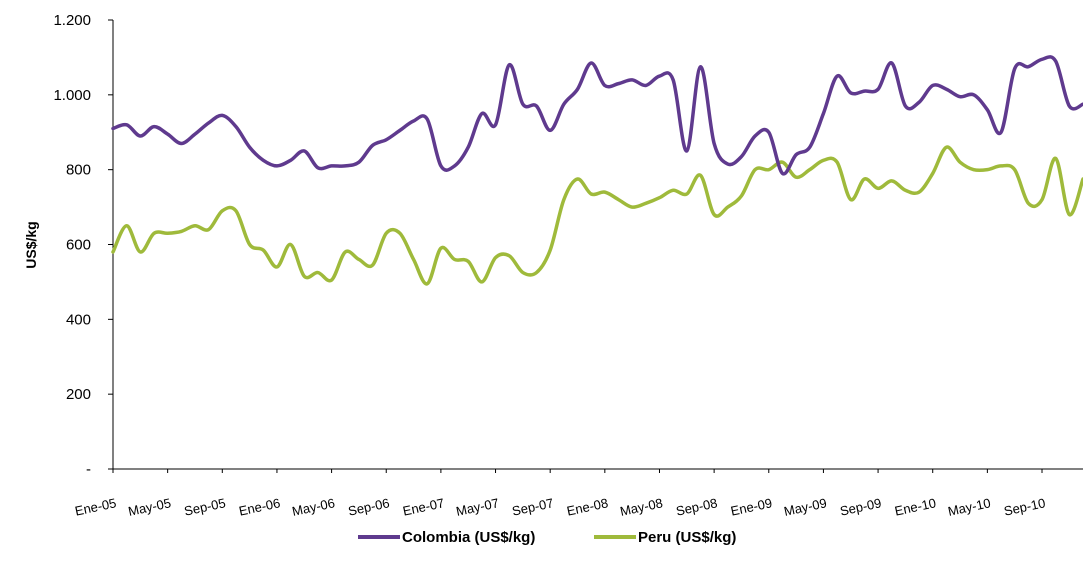  What do you see at coordinates (478, 507) in the screenshot?
I see `x-tick-label: May-07` at bounding box center [478, 507].